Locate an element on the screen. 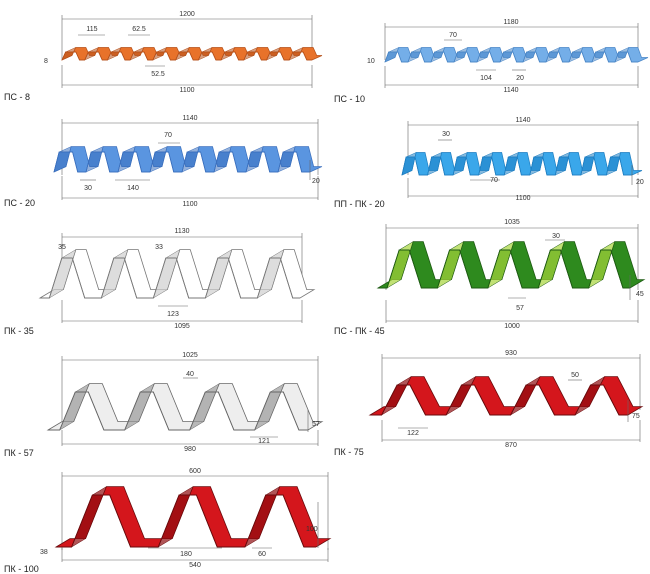 The image size is (650, 574). dim-bottom: 57 is located at coordinates (520, 308).